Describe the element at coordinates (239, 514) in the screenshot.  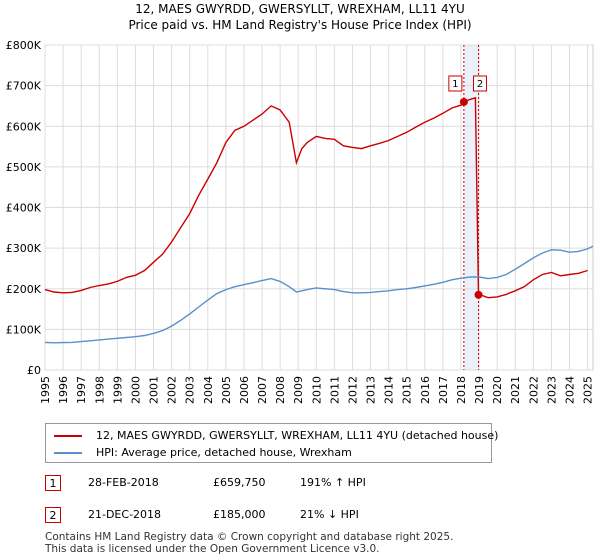
I see `transaction-price: £185,000` at that location.